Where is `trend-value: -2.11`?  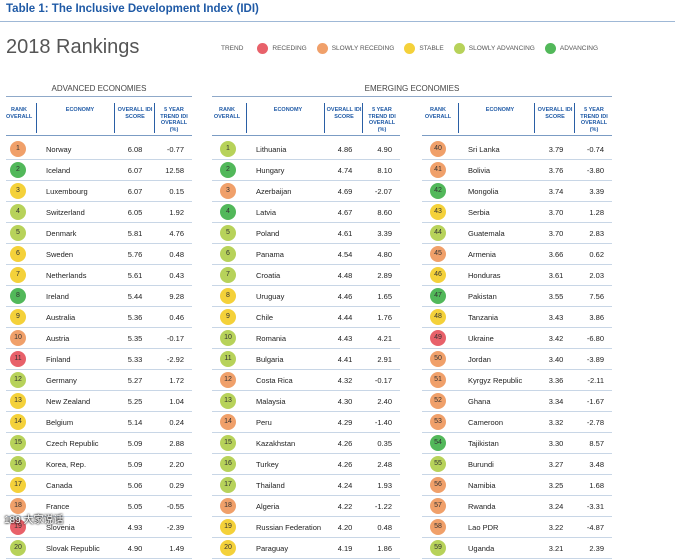
trend-value: -2.11 is located at coordinates (595, 380).